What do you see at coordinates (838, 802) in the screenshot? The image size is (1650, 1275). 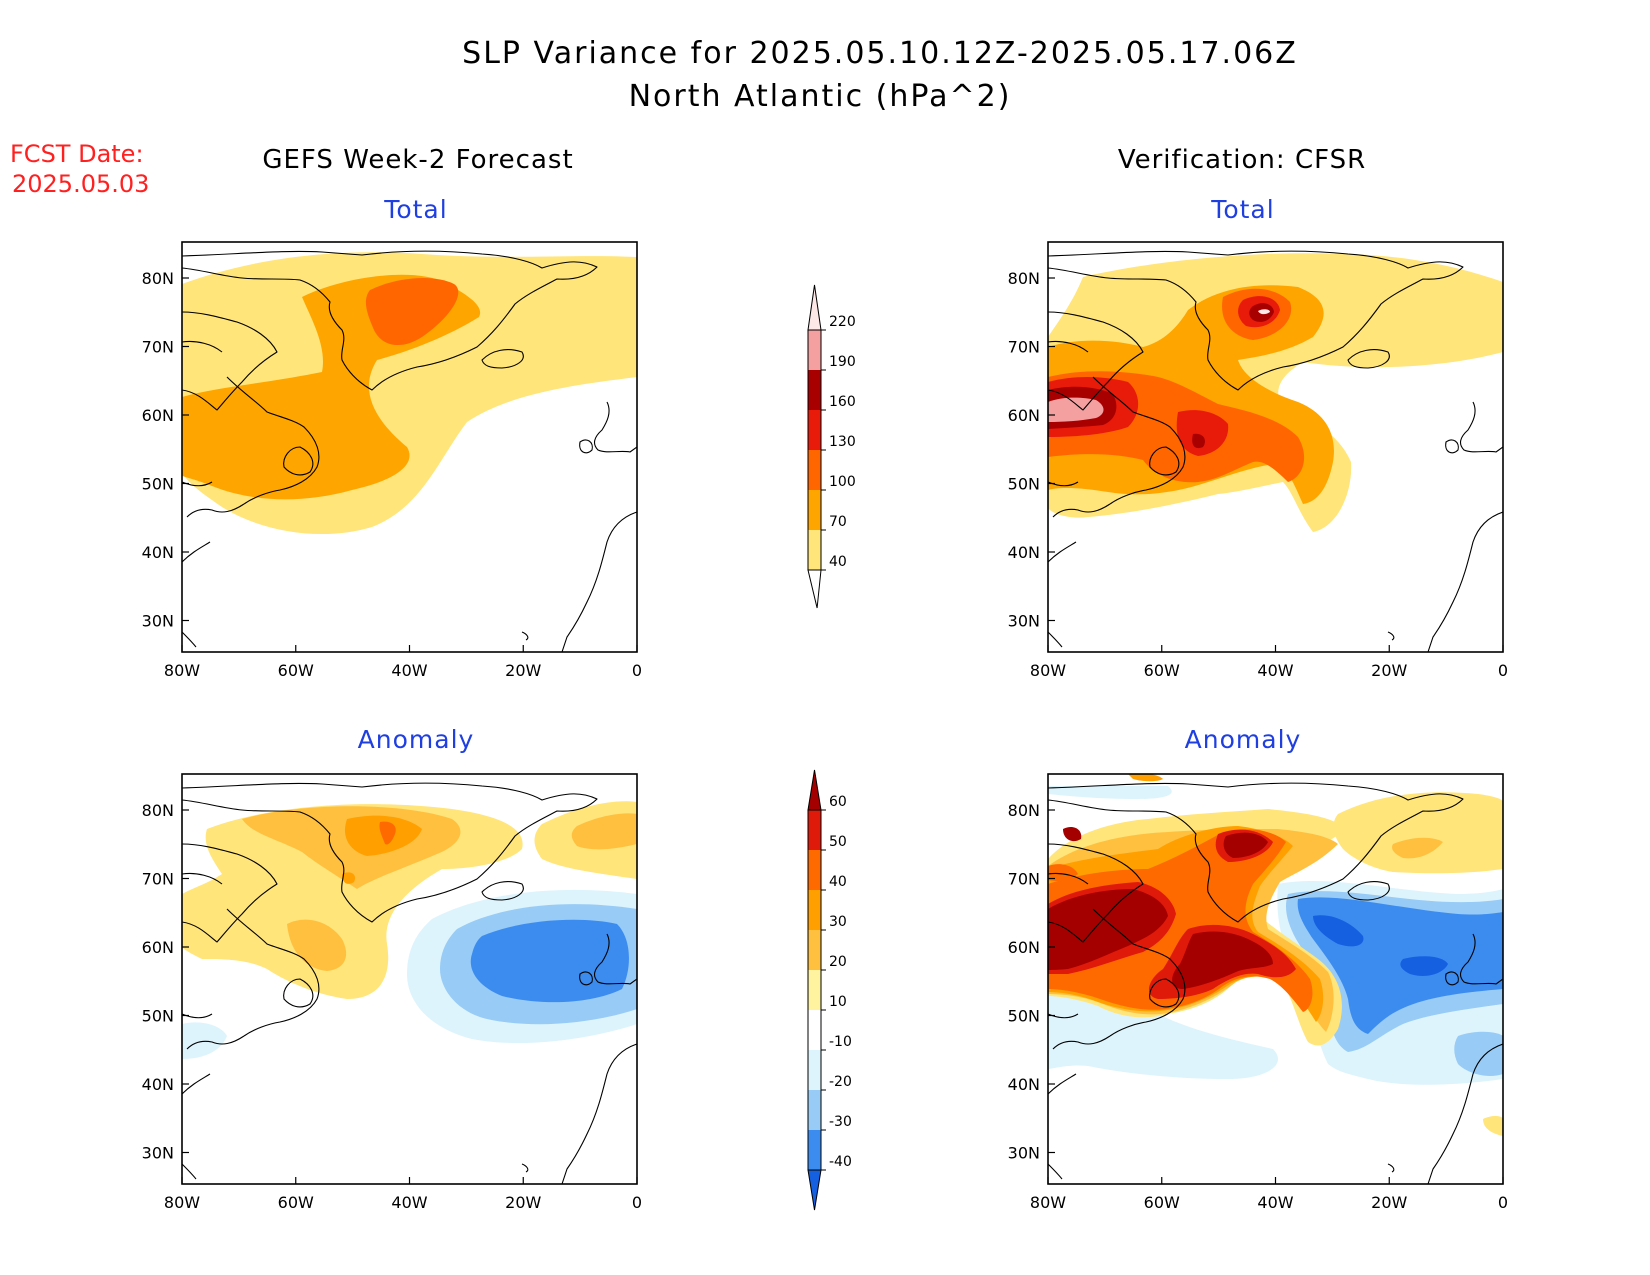 I see `colorbar-label: 60` at bounding box center [838, 802].